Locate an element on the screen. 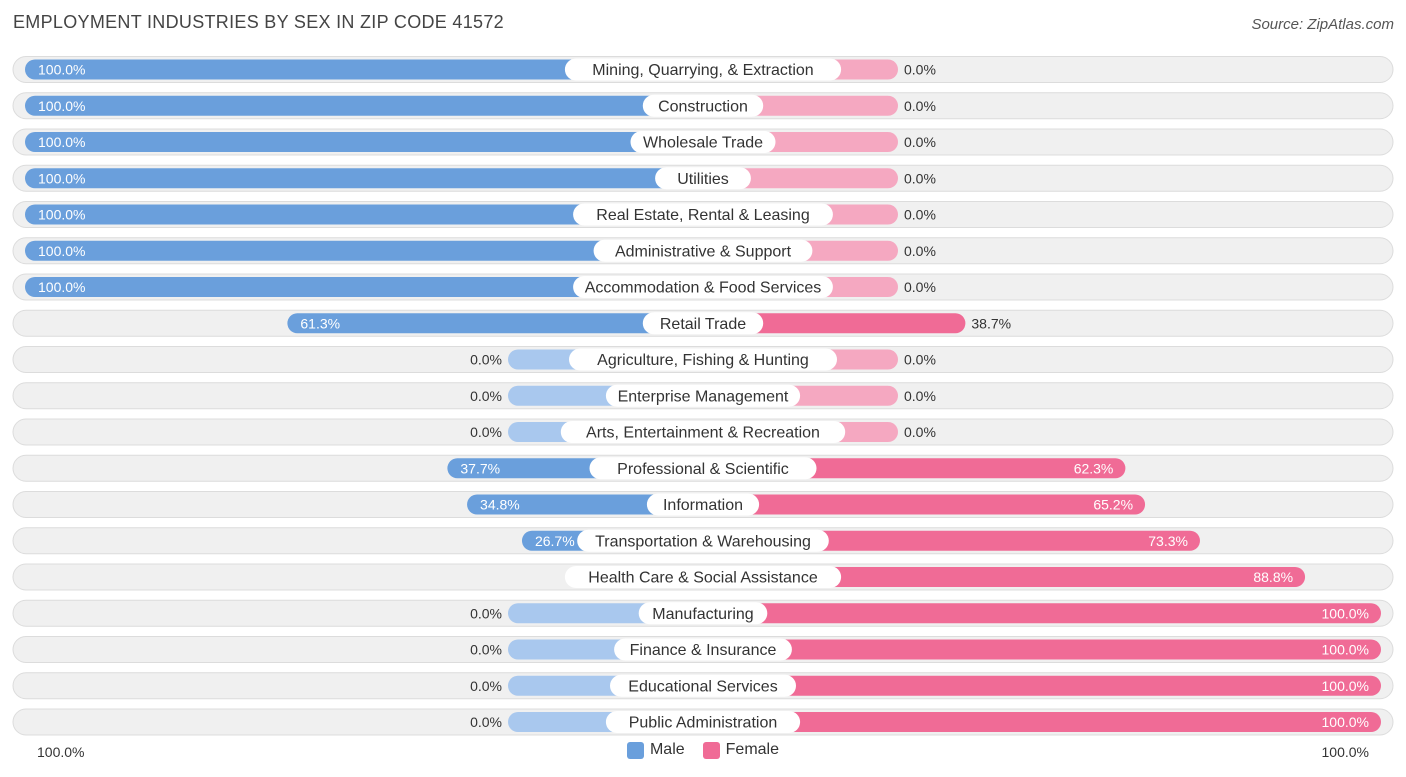  chart-row: 0.0% 0.0% Agriculture, Fishing & Hunting is located at coordinates (703, 359).